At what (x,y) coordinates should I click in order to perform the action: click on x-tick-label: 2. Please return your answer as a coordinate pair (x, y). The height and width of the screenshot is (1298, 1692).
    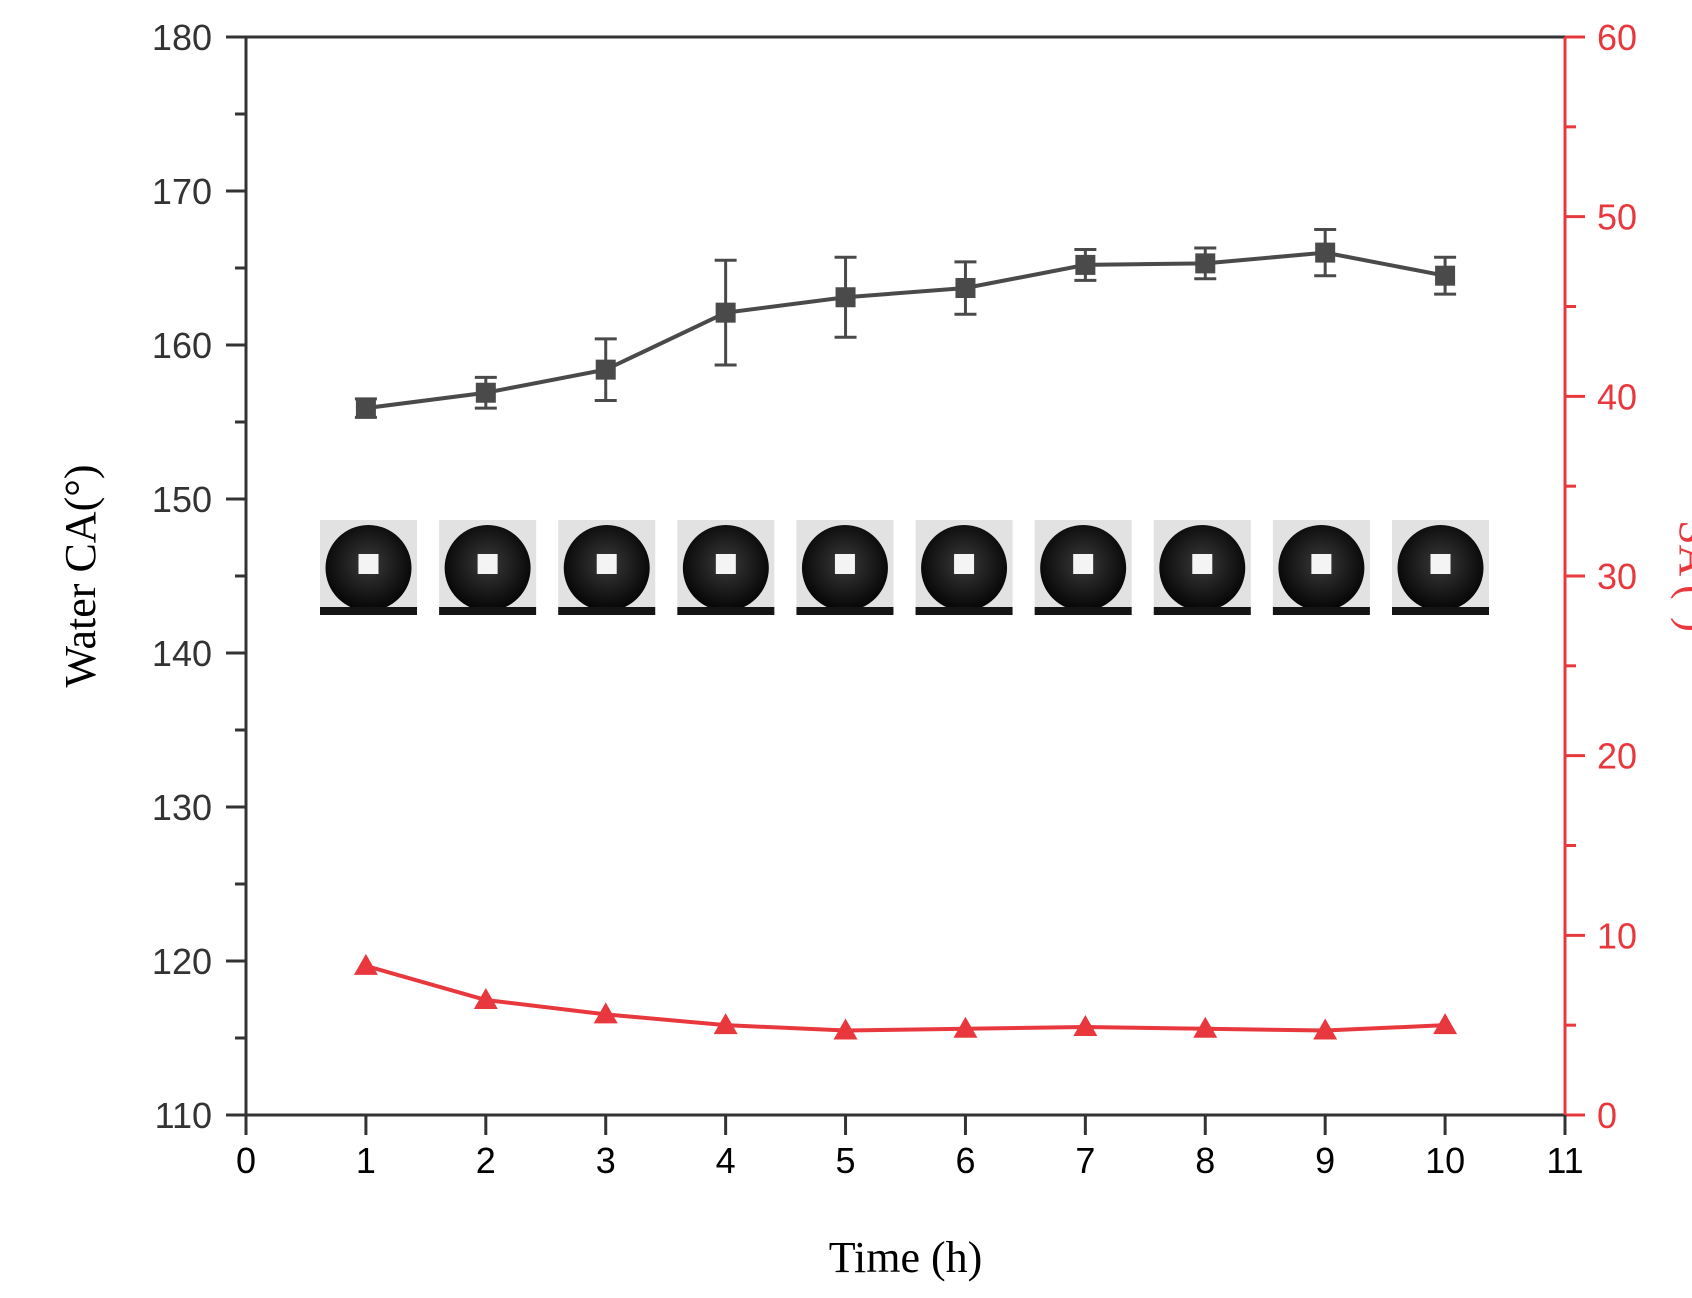
    Looking at the image, I should click on (486, 1160).